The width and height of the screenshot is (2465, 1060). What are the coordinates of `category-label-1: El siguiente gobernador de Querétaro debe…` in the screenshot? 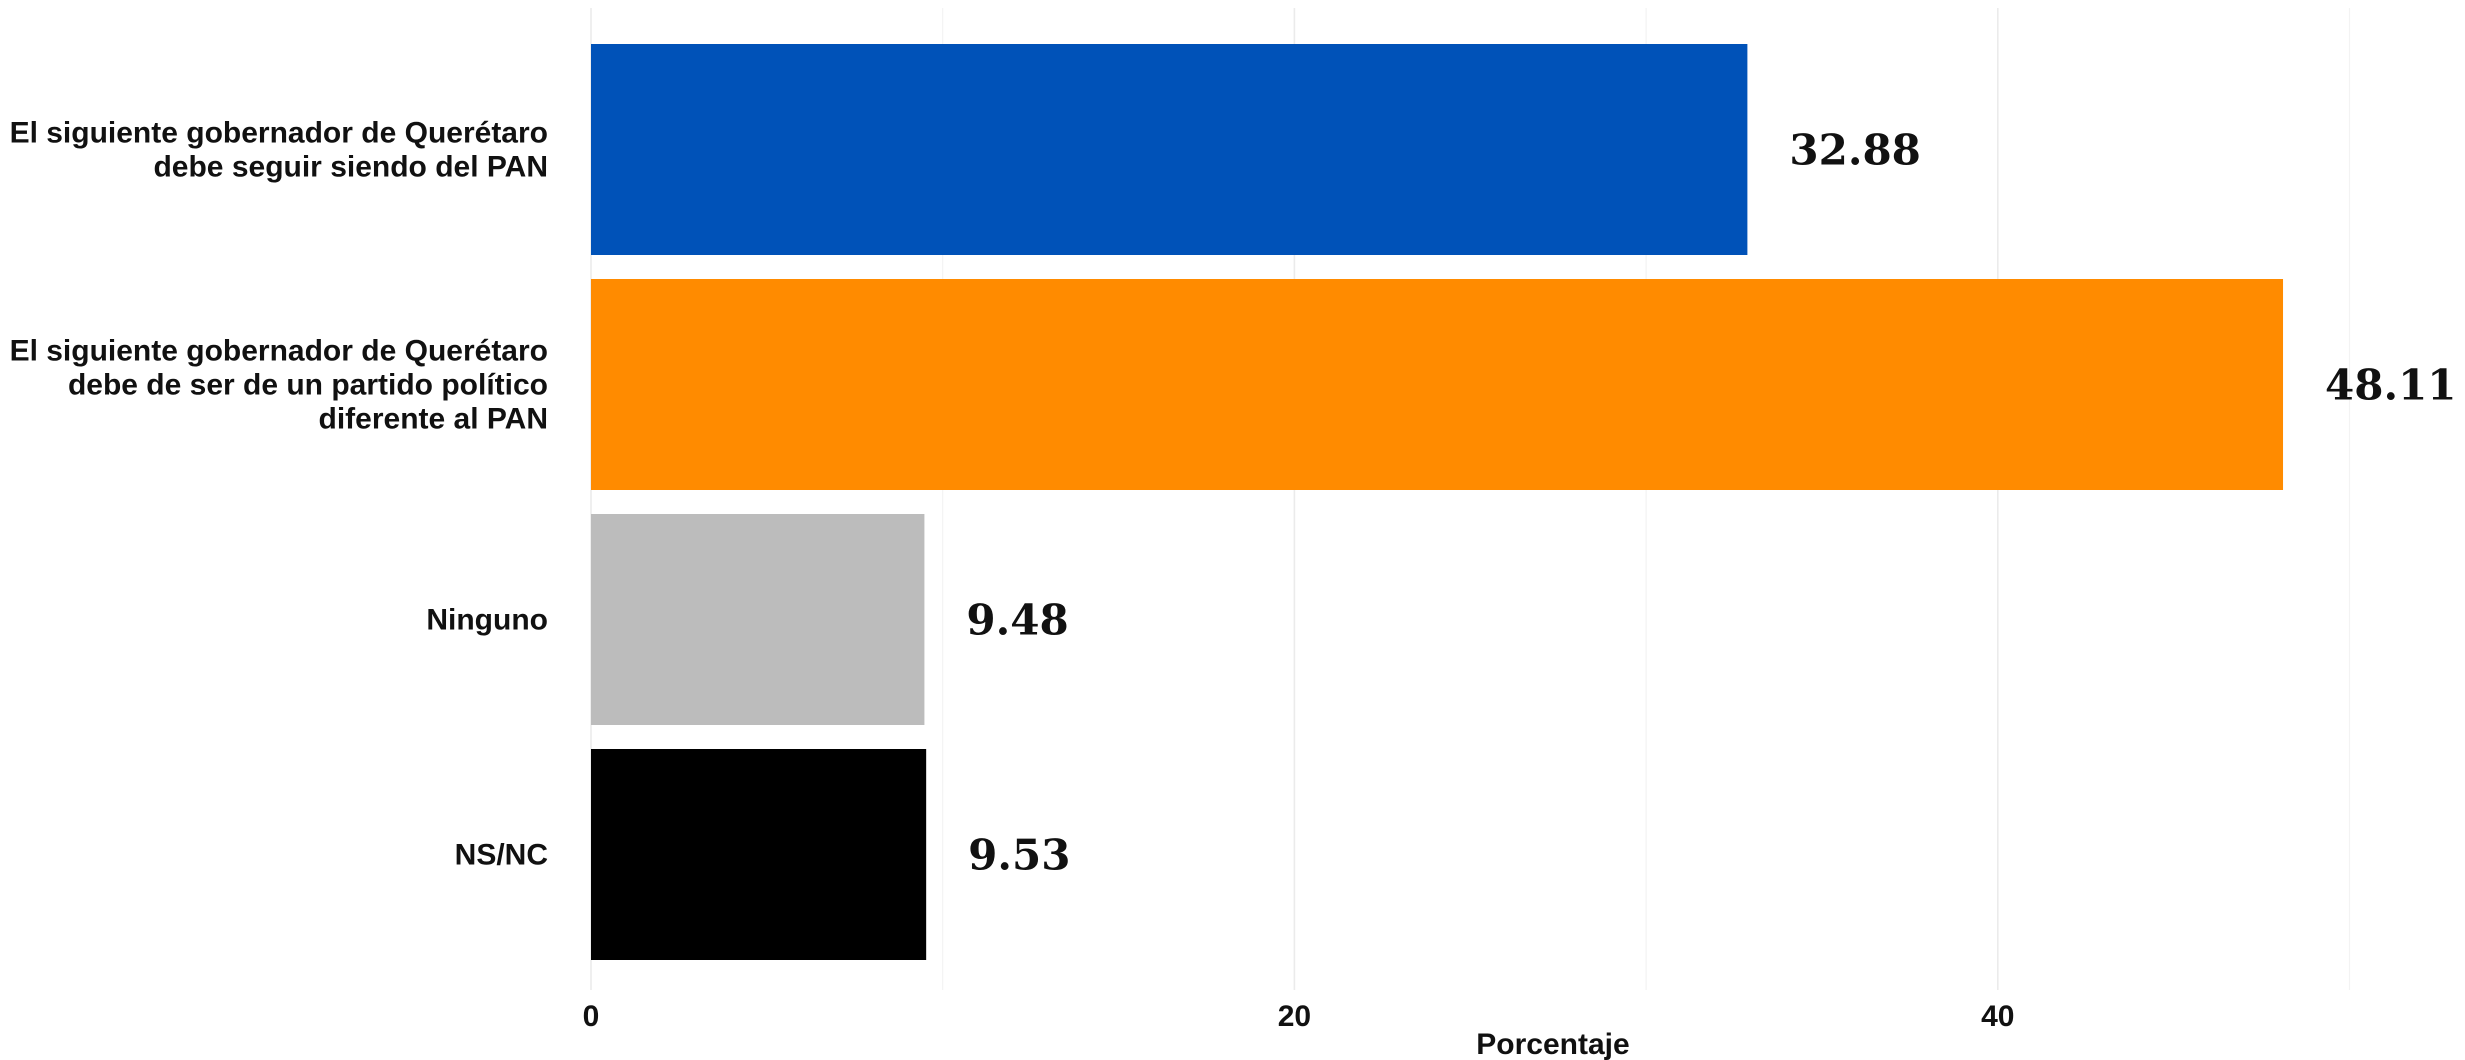 It's located at (279, 150).